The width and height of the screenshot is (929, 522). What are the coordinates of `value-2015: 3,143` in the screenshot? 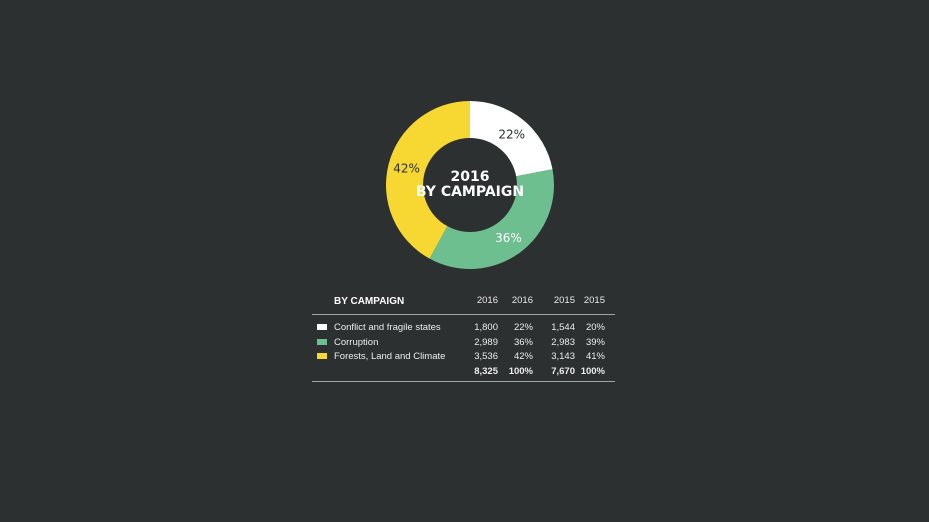 It's located at (563, 356).